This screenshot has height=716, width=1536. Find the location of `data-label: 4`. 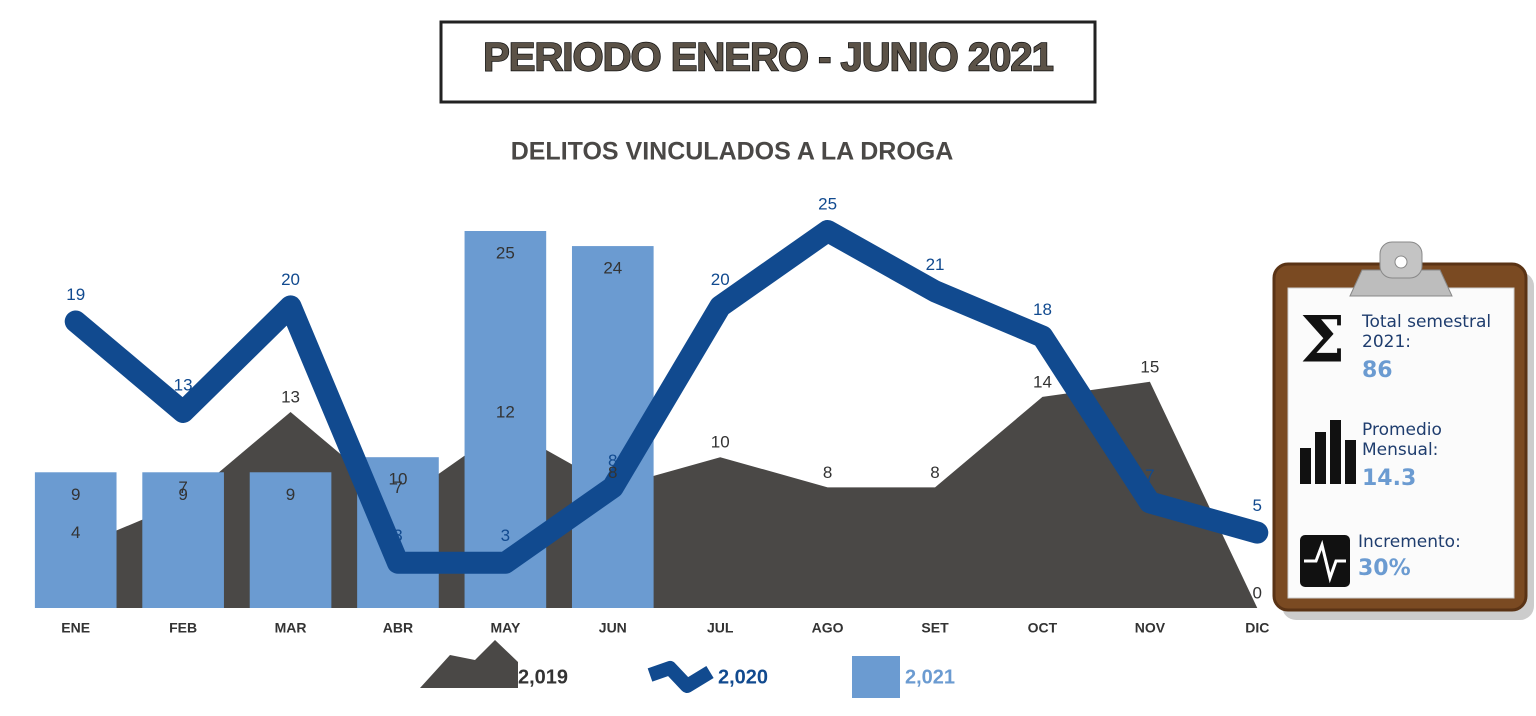

data-label: 4 is located at coordinates (75, 532).